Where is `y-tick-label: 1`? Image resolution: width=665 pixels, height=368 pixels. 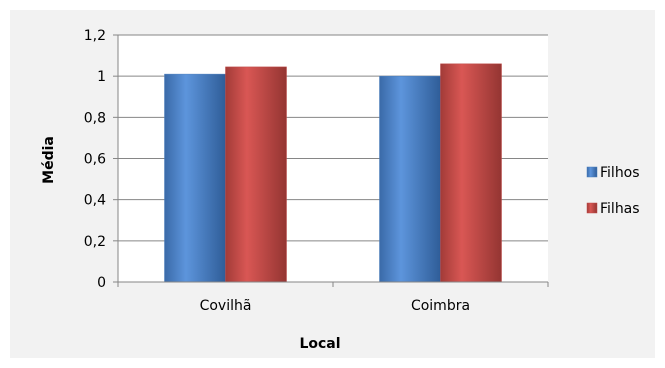
y-tick-label: 1 is located at coordinates (101, 77).